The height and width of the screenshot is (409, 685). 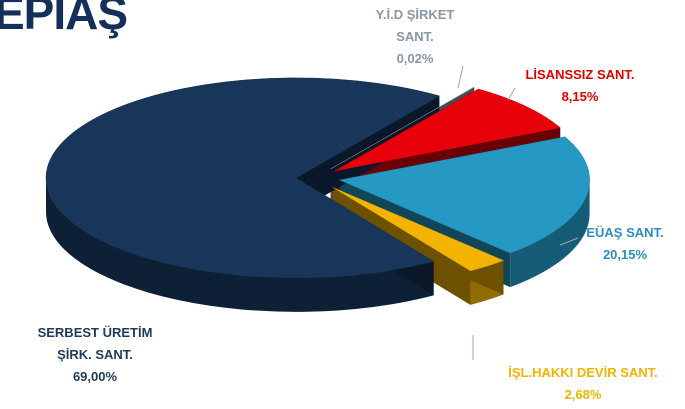 What do you see at coordinates (550, 234) in the screenshot?
I see `slice-side` at bounding box center [550, 234].